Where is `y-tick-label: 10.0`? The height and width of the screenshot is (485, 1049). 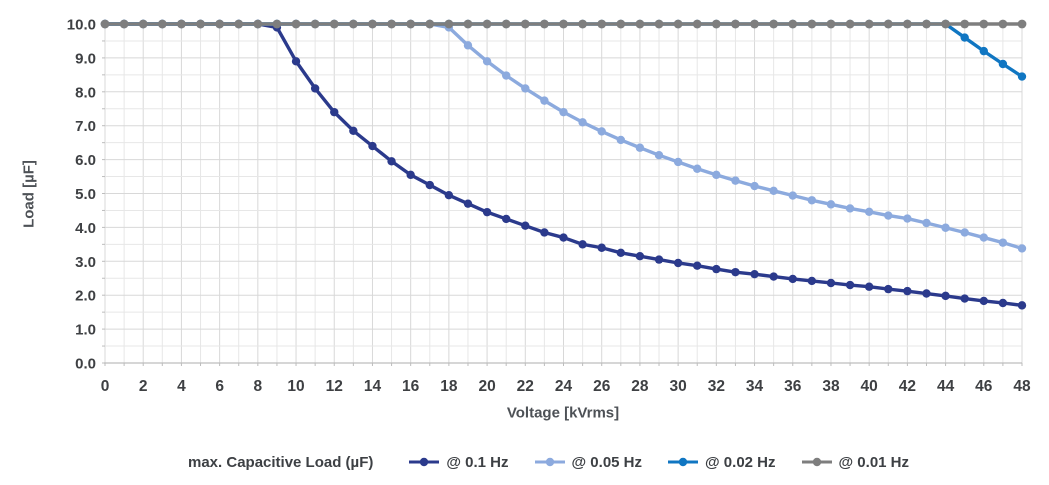 y-tick-label: 10.0 is located at coordinates (81, 25).